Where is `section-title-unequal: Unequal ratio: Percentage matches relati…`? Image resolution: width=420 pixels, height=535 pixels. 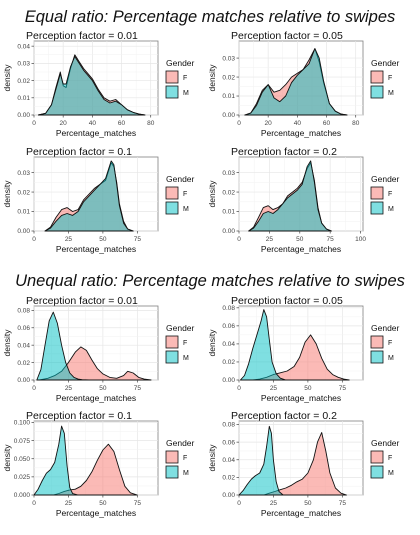 section-title-unequal: Unequal ratio: Percentage matches relati… is located at coordinates (210, 281).